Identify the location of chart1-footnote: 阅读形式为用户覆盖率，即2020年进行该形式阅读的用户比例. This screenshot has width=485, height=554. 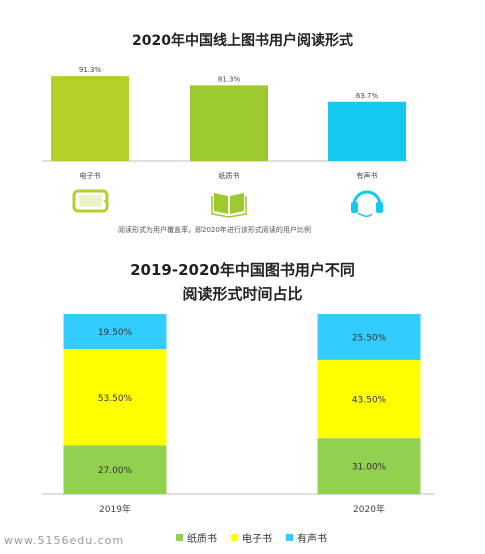
(214, 230).